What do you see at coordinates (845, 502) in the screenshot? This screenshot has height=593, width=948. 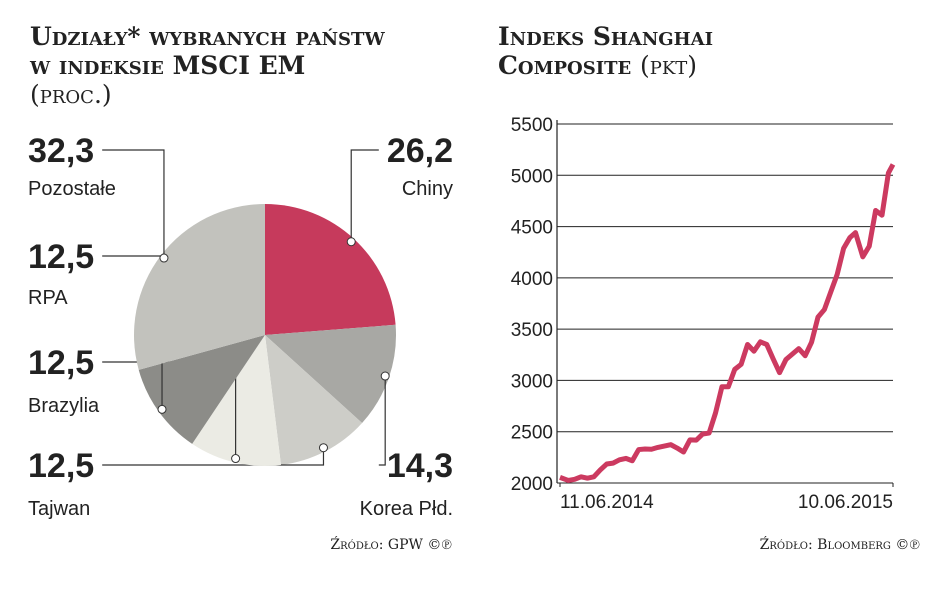 I see `x-tick-label: 10.06.2015` at bounding box center [845, 502].